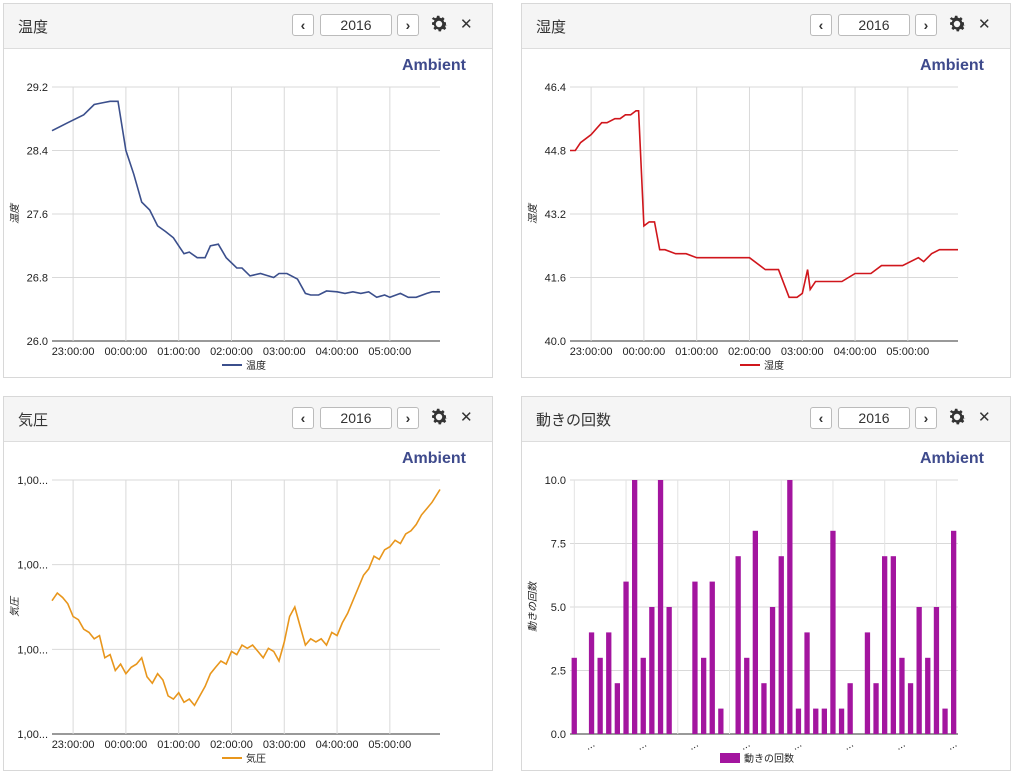 The height and width of the screenshot is (772, 1011). What do you see at coordinates (555, 152) in the screenshot?
I see `y-tick-label: 44.8` at bounding box center [555, 152].